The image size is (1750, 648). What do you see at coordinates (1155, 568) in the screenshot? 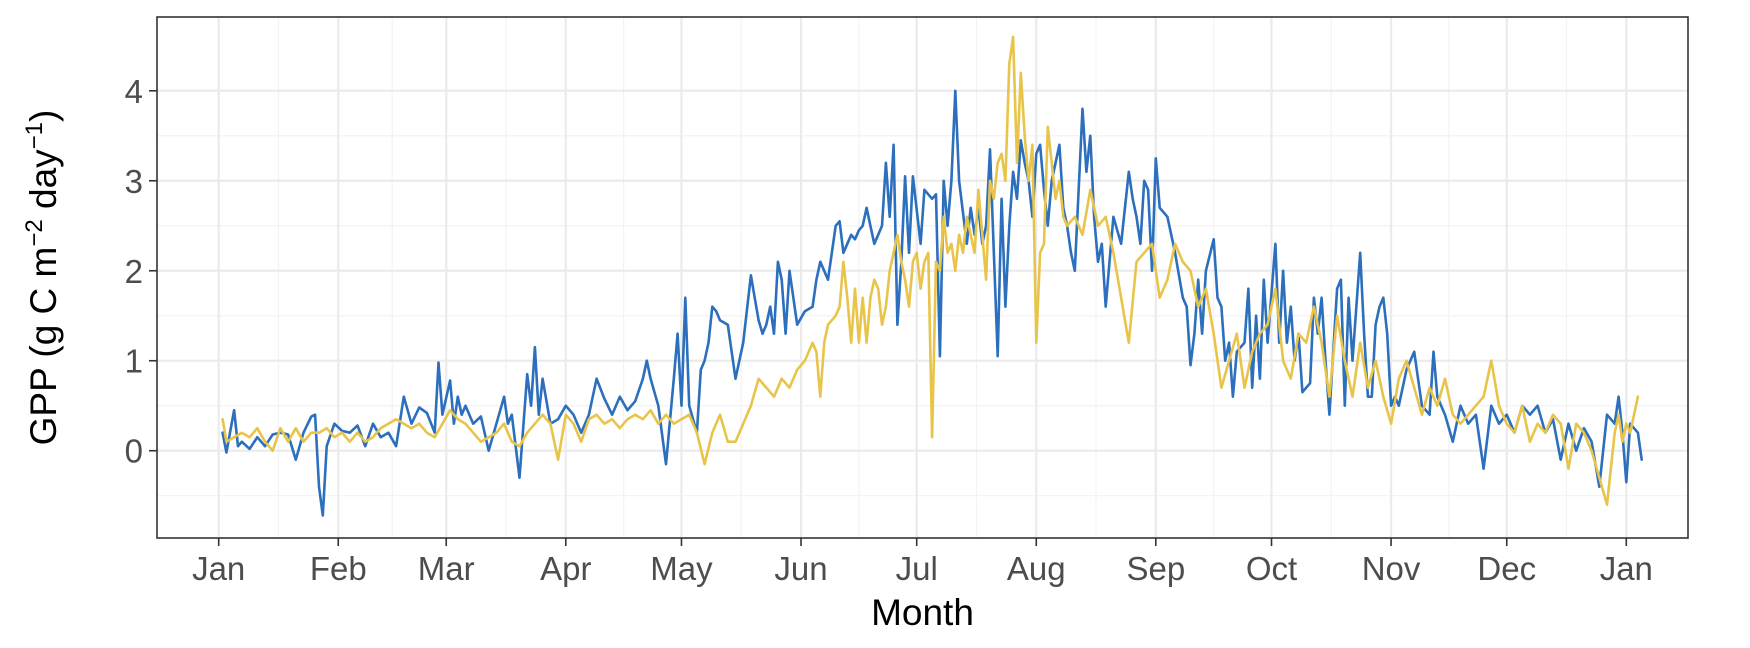
I see `x-tick-label: Sep` at bounding box center [1155, 568].